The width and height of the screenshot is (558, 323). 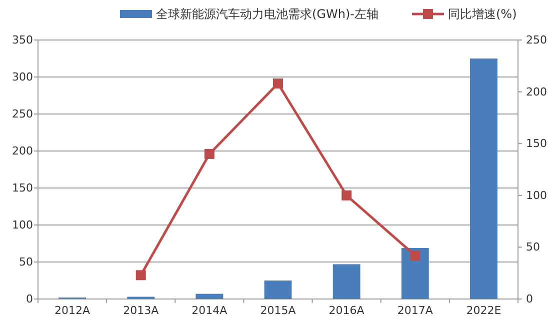 What do you see at coordinates (22, 40) in the screenshot?
I see `y-tick-label: 350` at bounding box center [22, 40].